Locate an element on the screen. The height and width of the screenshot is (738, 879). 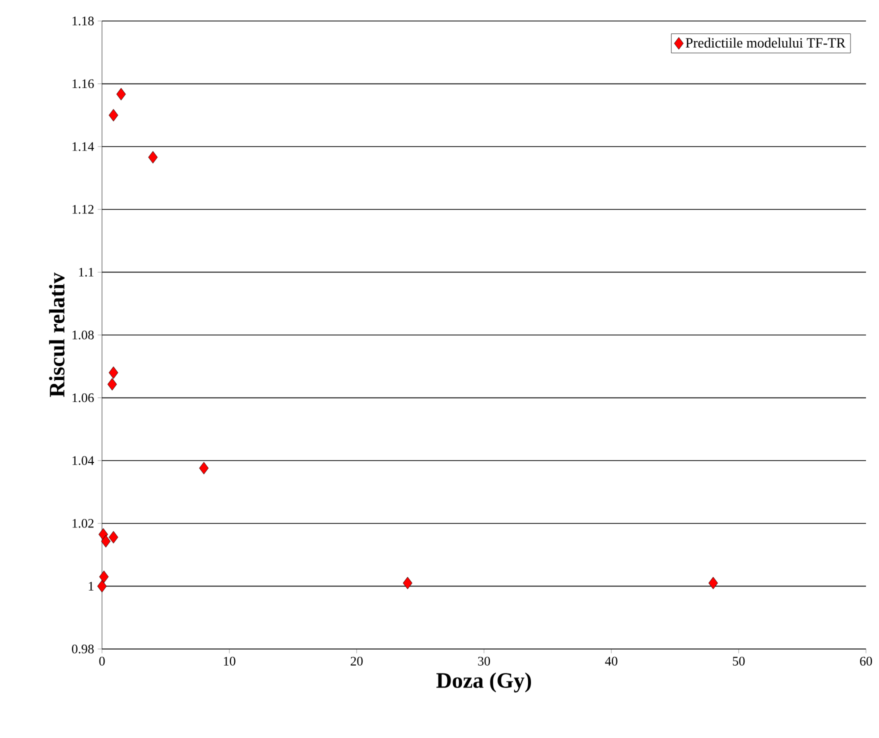
y-tick-label: 0.98 is located at coordinates (83, 649).